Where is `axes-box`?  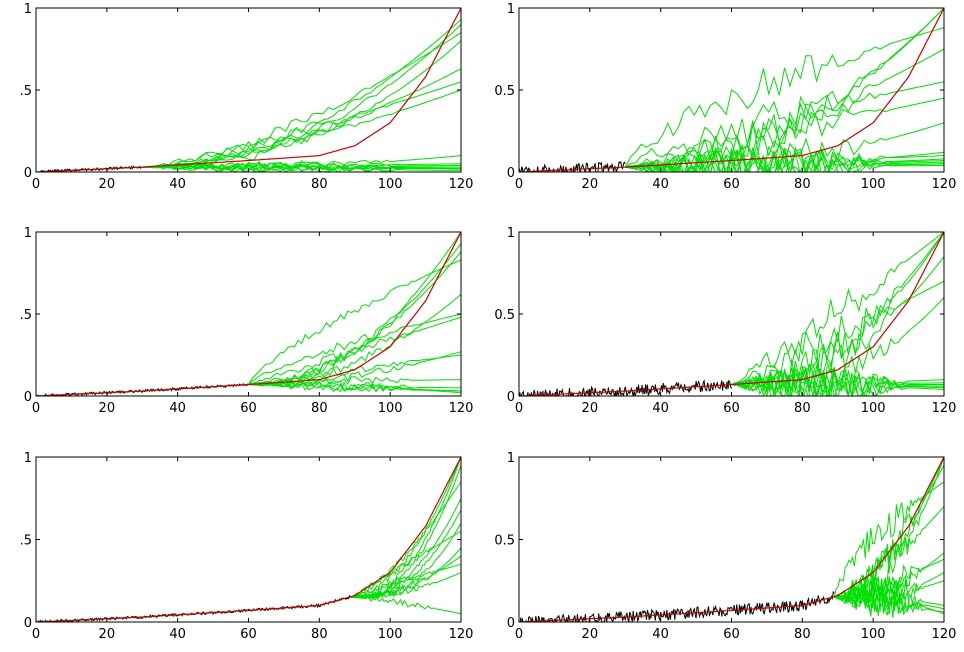 axes-box is located at coordinates (248, 539).